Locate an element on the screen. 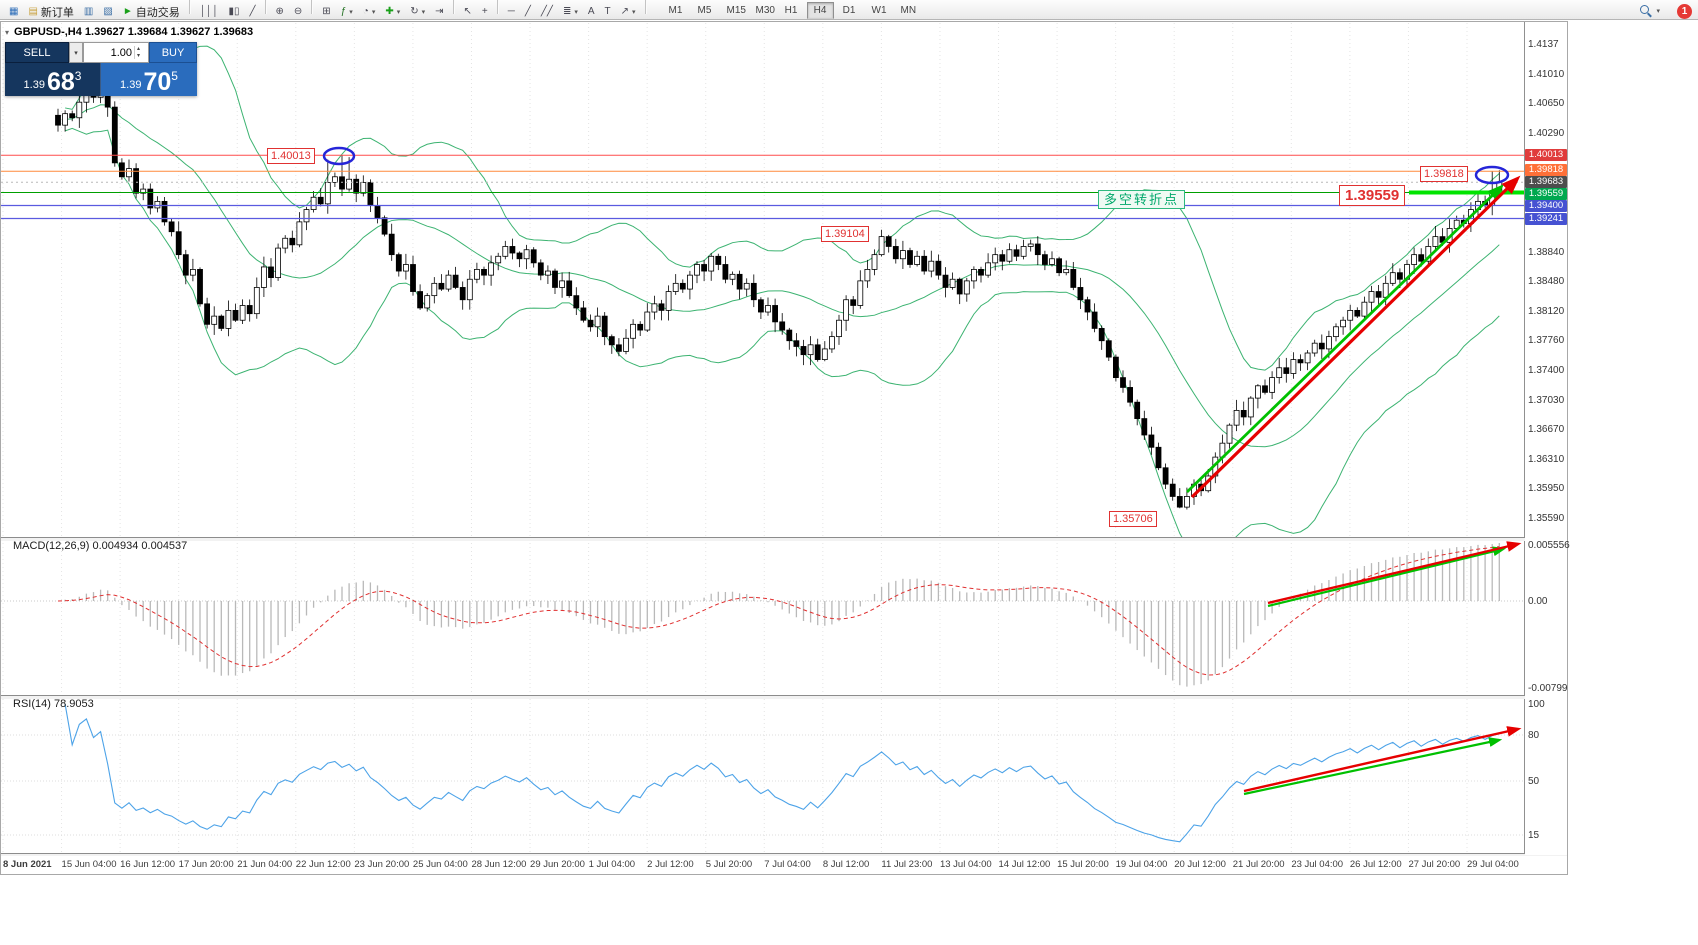  one-click-panel-toggle: ▾ is located at coordinates (7, 32).